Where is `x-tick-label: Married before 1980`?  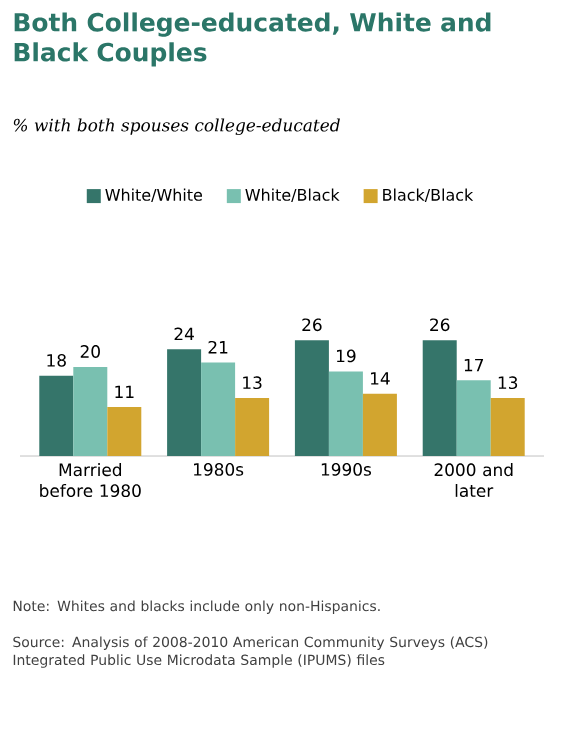 x-tick-label: Married before 1980 is located at coordinates (90, 480).